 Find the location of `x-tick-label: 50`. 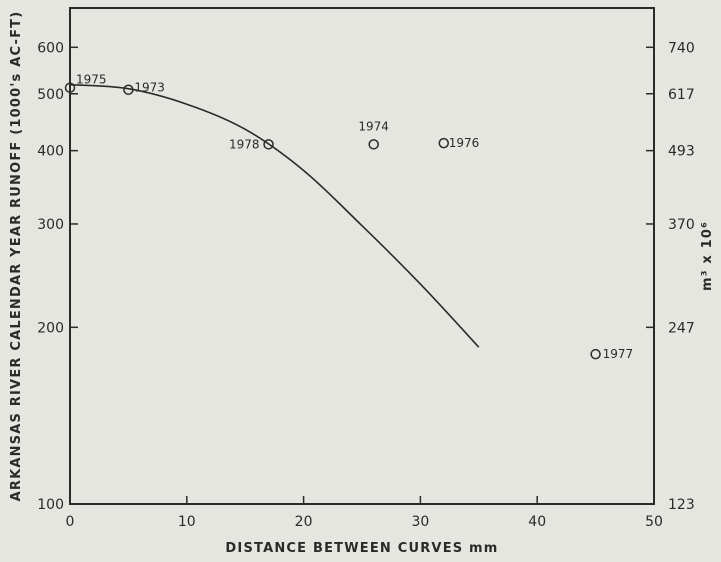

x-tick-label: 50 is located at coordinates (654, 522).